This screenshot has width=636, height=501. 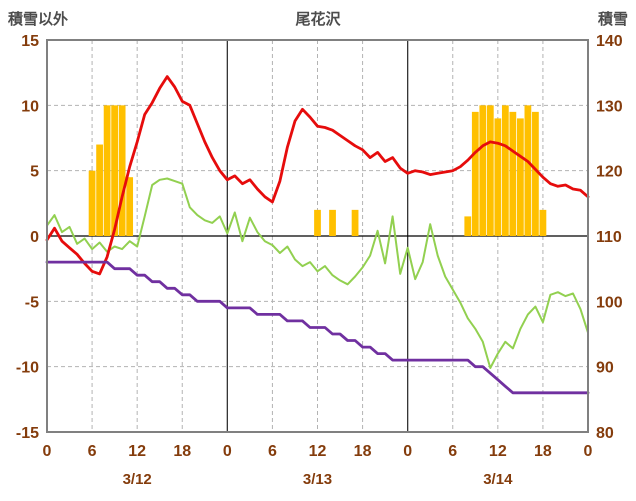 I want to click on left-tick-label: 5, so click(x=34, y=172).